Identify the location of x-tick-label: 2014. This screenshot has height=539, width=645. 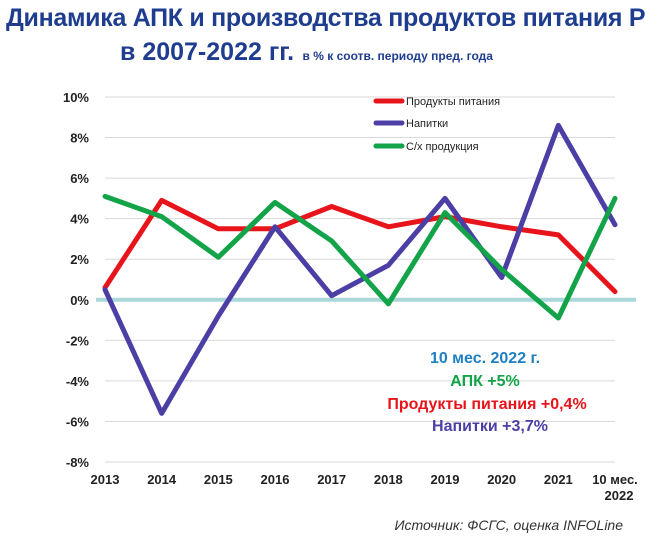
(162, 479).